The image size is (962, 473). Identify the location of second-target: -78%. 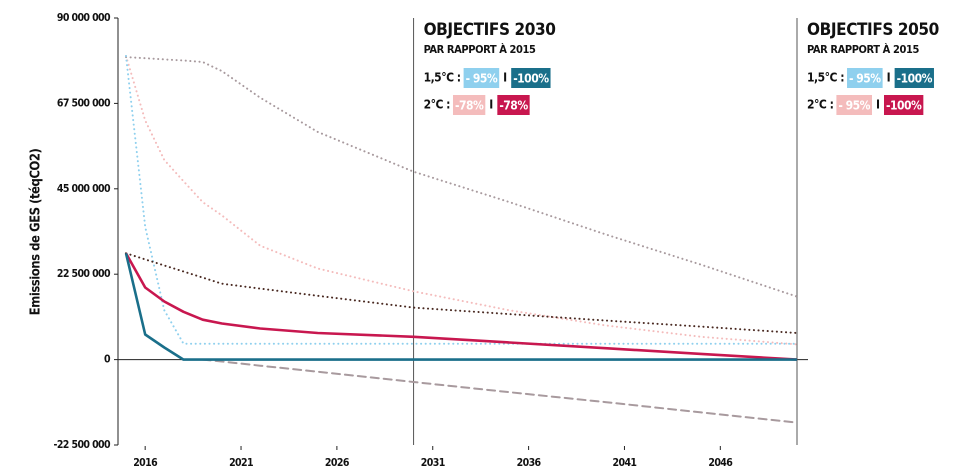
(513, 106).